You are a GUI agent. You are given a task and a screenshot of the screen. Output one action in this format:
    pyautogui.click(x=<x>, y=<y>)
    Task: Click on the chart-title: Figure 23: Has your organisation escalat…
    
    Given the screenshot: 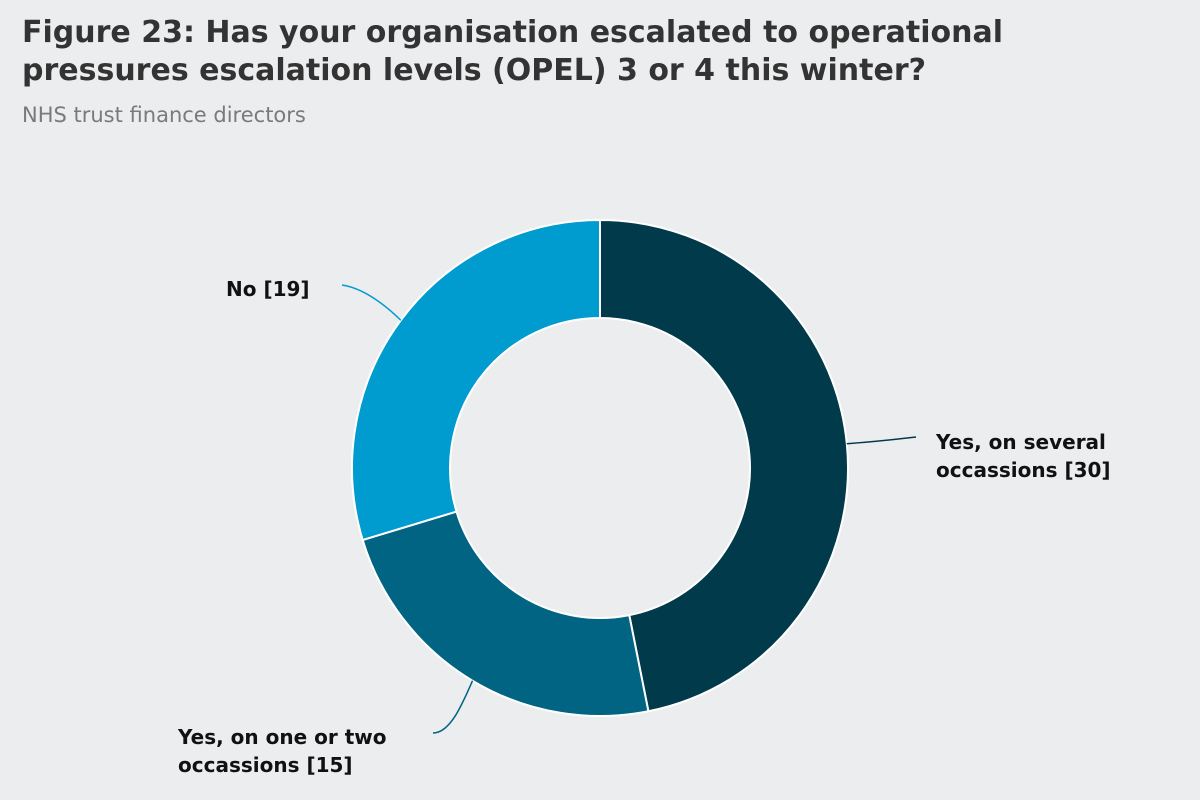 What is the action you would take?
    pyautogui.click(x=513, y=51)
    